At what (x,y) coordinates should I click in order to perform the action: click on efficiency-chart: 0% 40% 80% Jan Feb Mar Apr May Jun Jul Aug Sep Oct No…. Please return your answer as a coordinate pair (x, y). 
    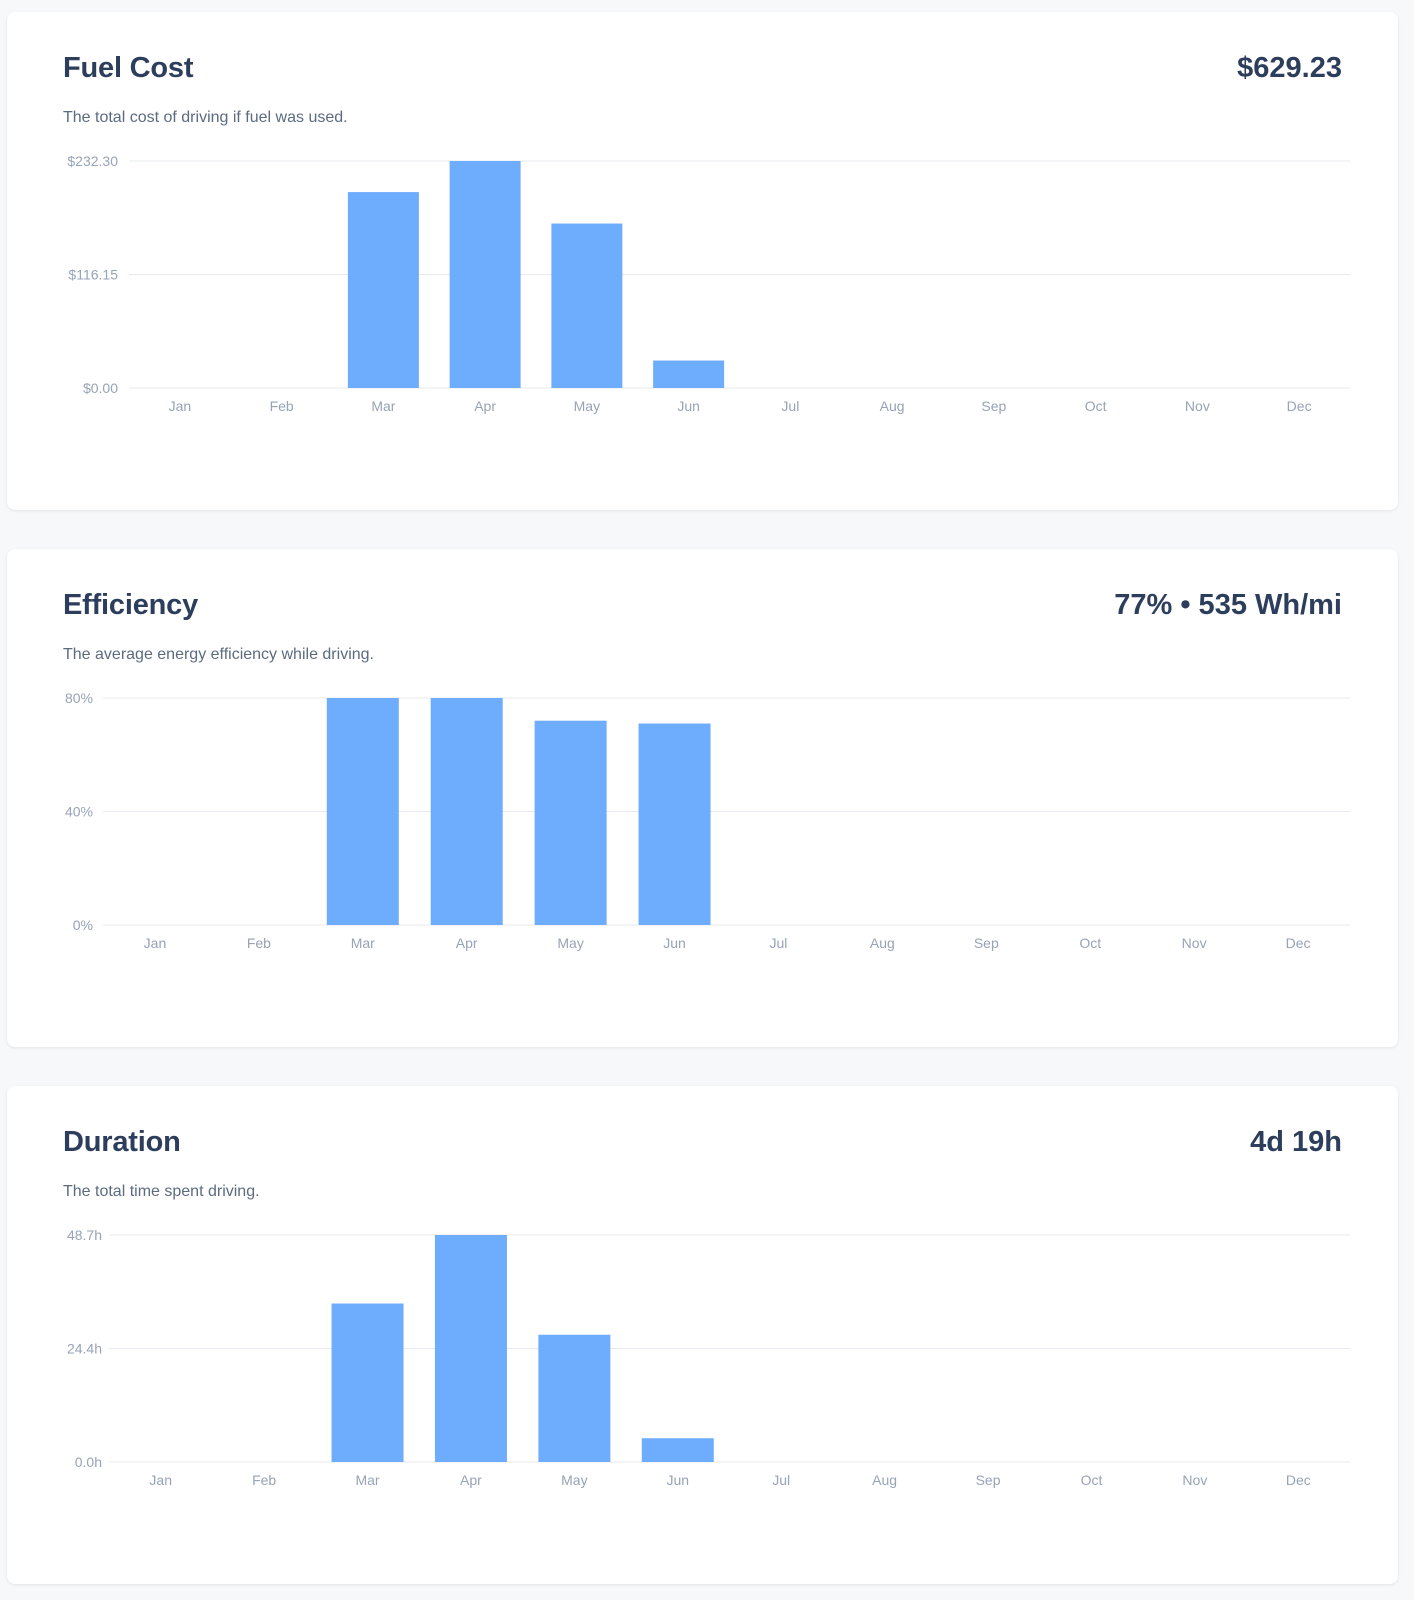
    Looking at the image, I should click on (707, 820).